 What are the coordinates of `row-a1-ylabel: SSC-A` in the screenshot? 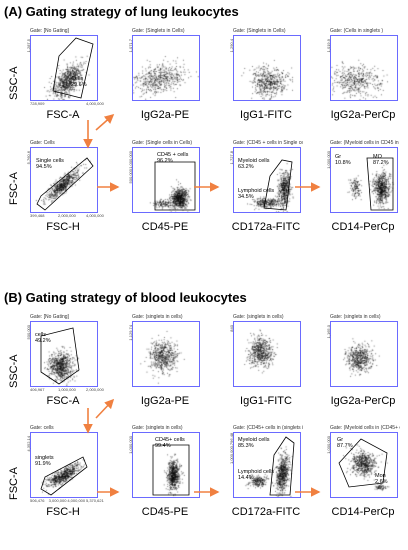 It's located at (14, 83).